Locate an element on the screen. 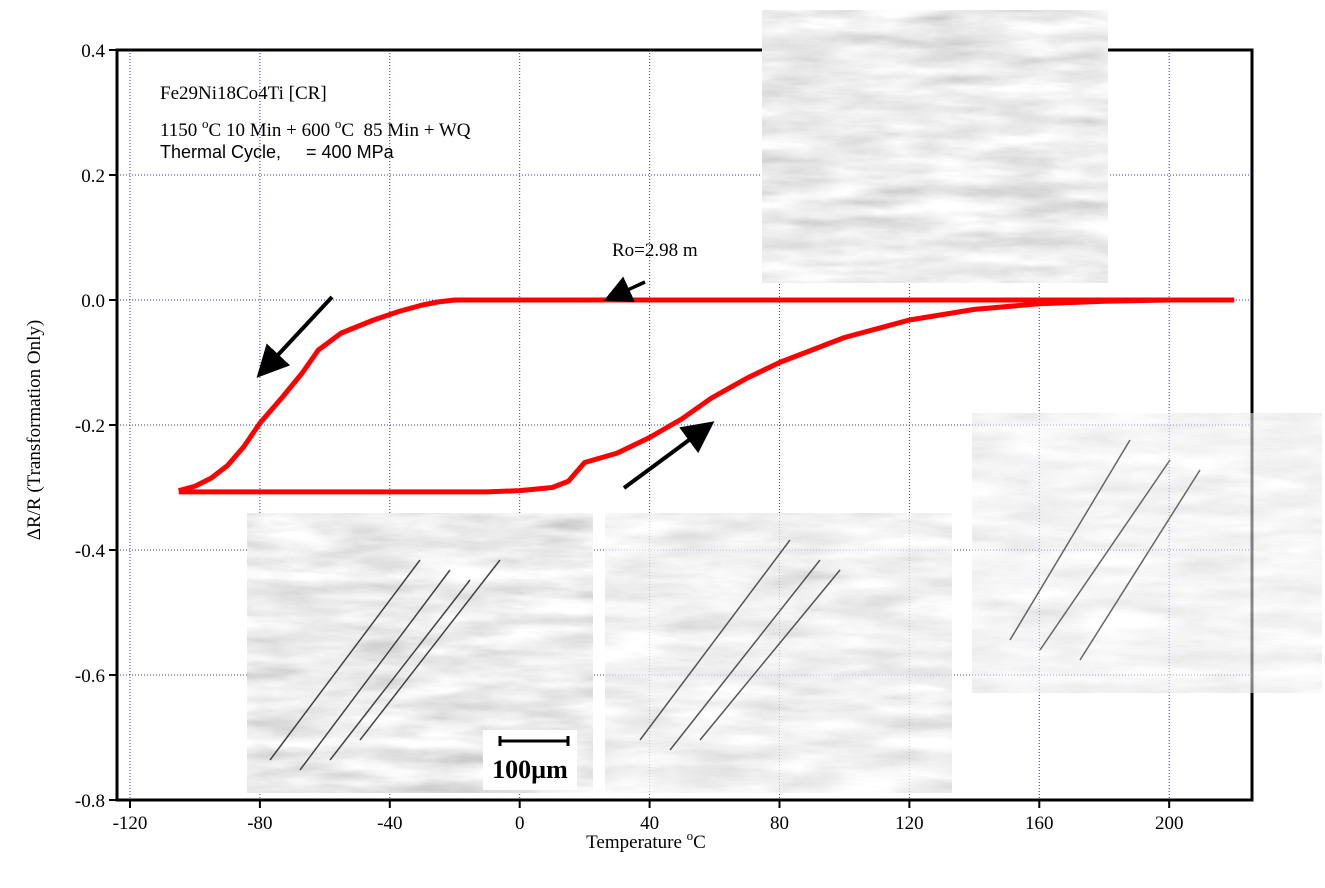 The image size is (1325, 888). x-tick-label: -80 is located at coordinates (259, 823).